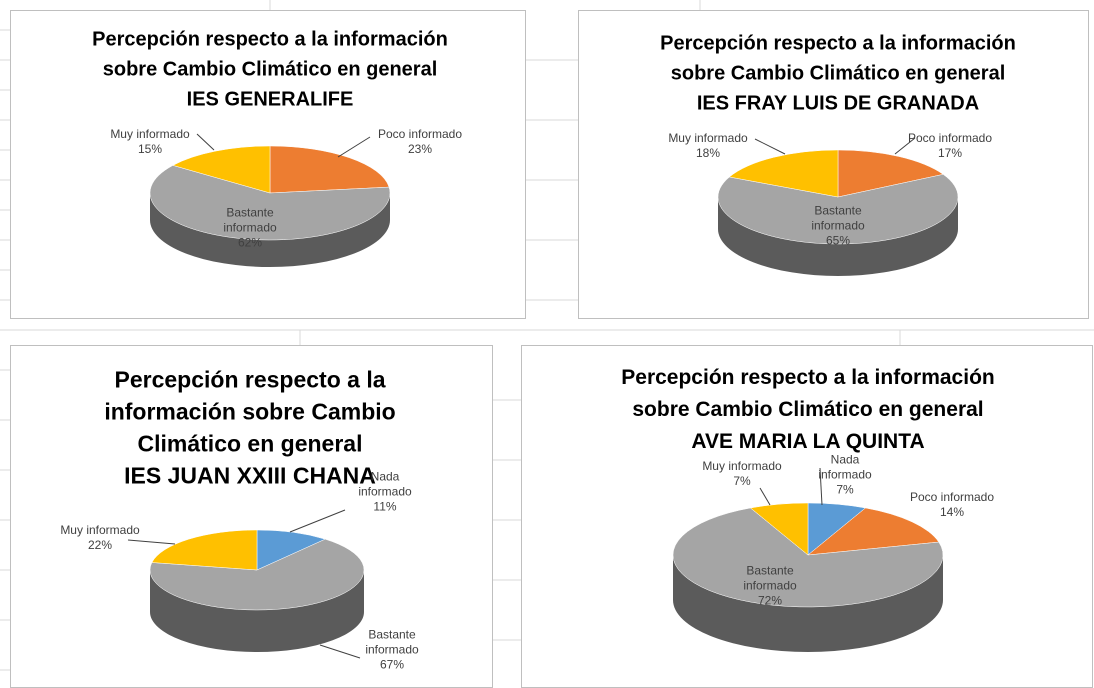  What do you see at coordinates (808, 441) in the screenshot?
I see `chart-title: AVE MARIA LA QUINTA` at bounding box center [808, 441].